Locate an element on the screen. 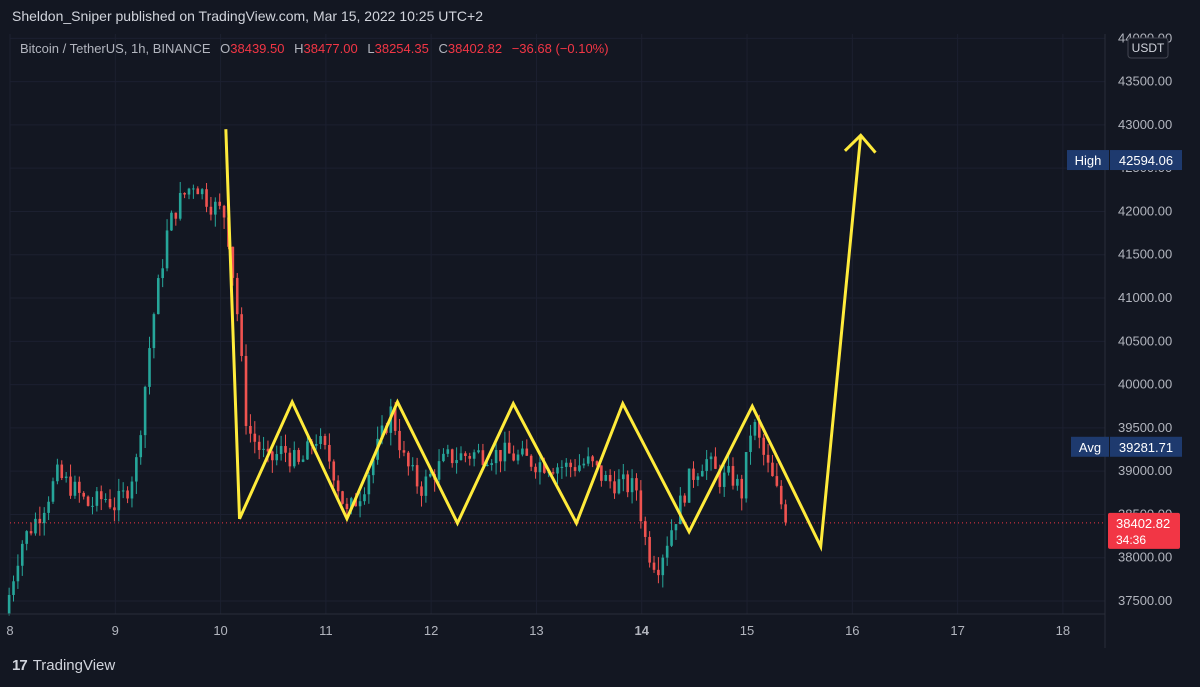 This screenshot has width=1200, height=687. y-axis-tick-label: 43000.00 is located at coordinates (1145, 124).